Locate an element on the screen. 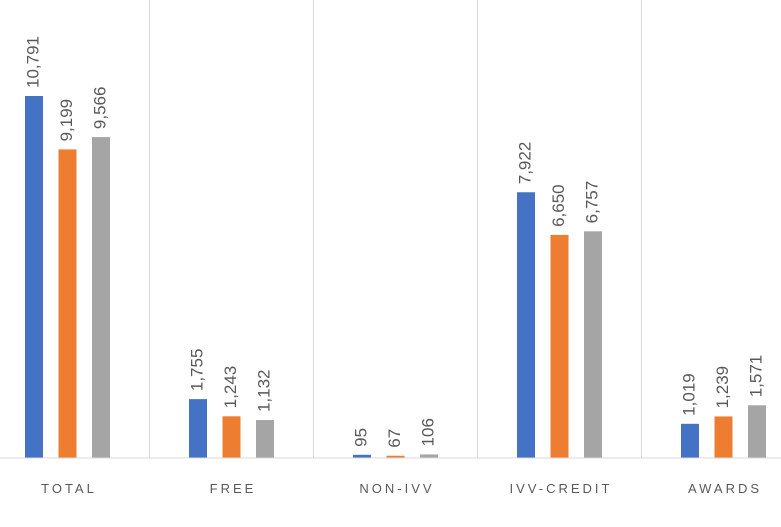 The image size is (781, 527). data-label: 95 is located at coordinates (360, 437).